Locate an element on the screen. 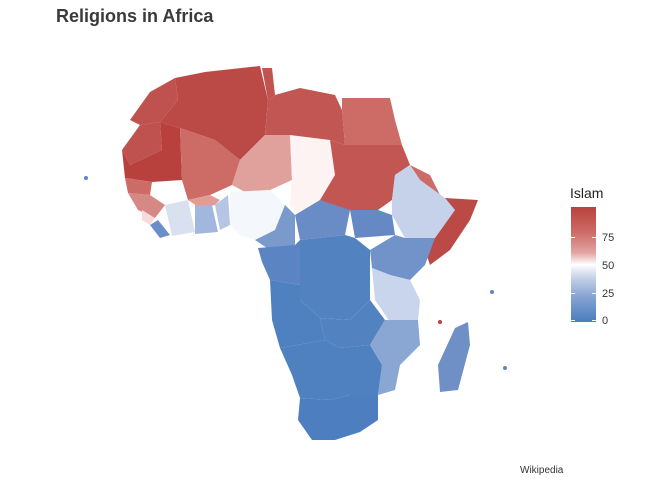 This screenshot has width=672, height=480. region-sierra-leone is located at coordinates (148, 217).